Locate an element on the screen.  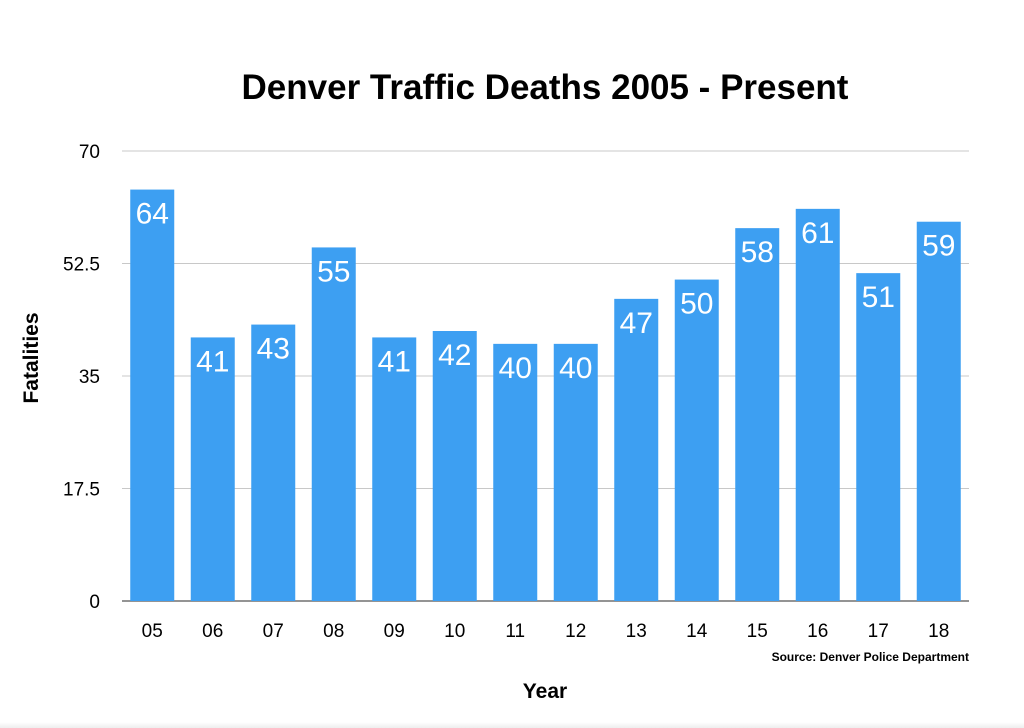
x-tick-label: 10 is located at coordinates (454, 631).